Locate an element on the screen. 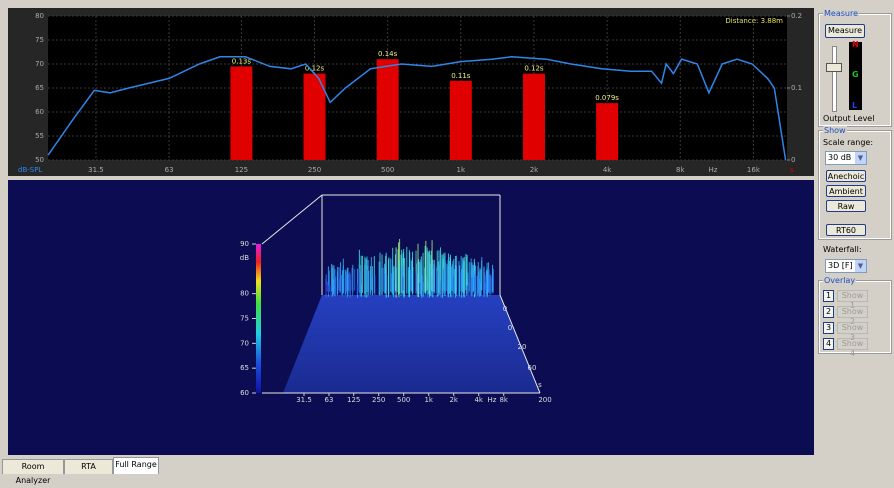 Image resolution: width=894 pixels, height=488 pixels. y2-tick-label: 0.2 is located at coordinates (796, 16).